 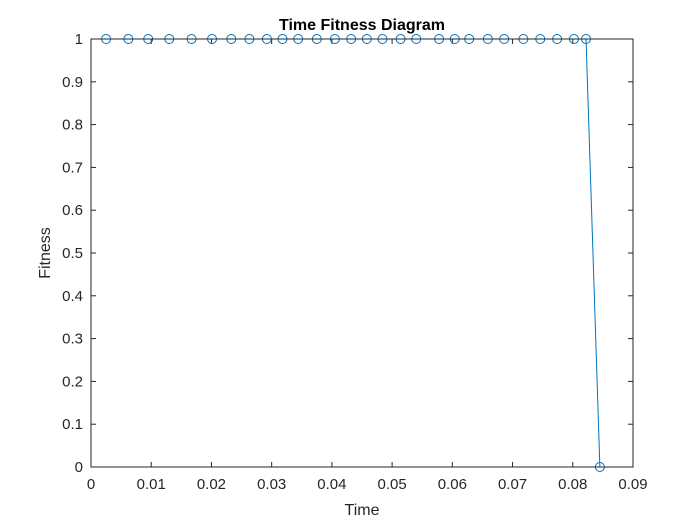 What do you see at coordinates (362, 25) in the screenshot?
I see `chart-title: Time Fitness Diagram` at bounding box center [362, 25].